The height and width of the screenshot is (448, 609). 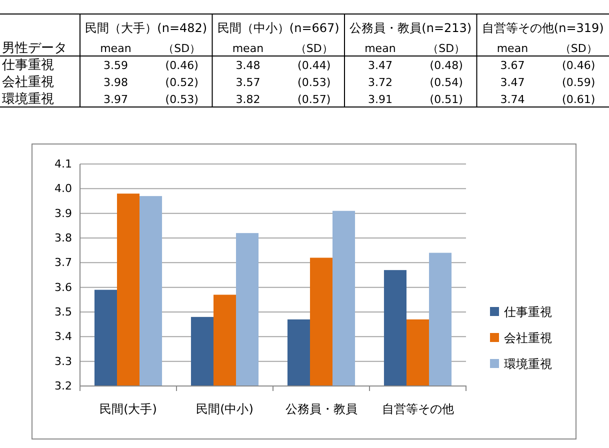 I want to click on text: (0.51), so click(x=446, y=99).